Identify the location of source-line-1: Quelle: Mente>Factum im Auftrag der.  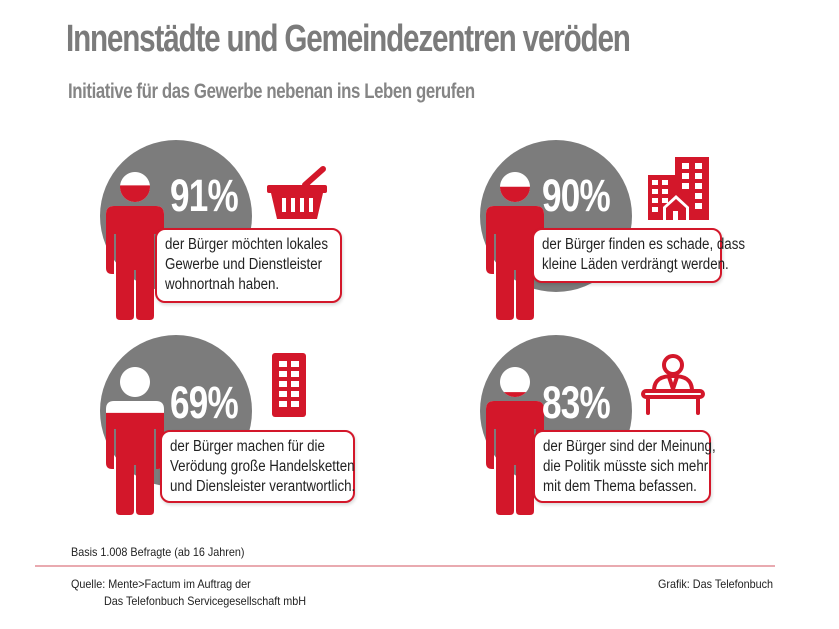
(161, 584).